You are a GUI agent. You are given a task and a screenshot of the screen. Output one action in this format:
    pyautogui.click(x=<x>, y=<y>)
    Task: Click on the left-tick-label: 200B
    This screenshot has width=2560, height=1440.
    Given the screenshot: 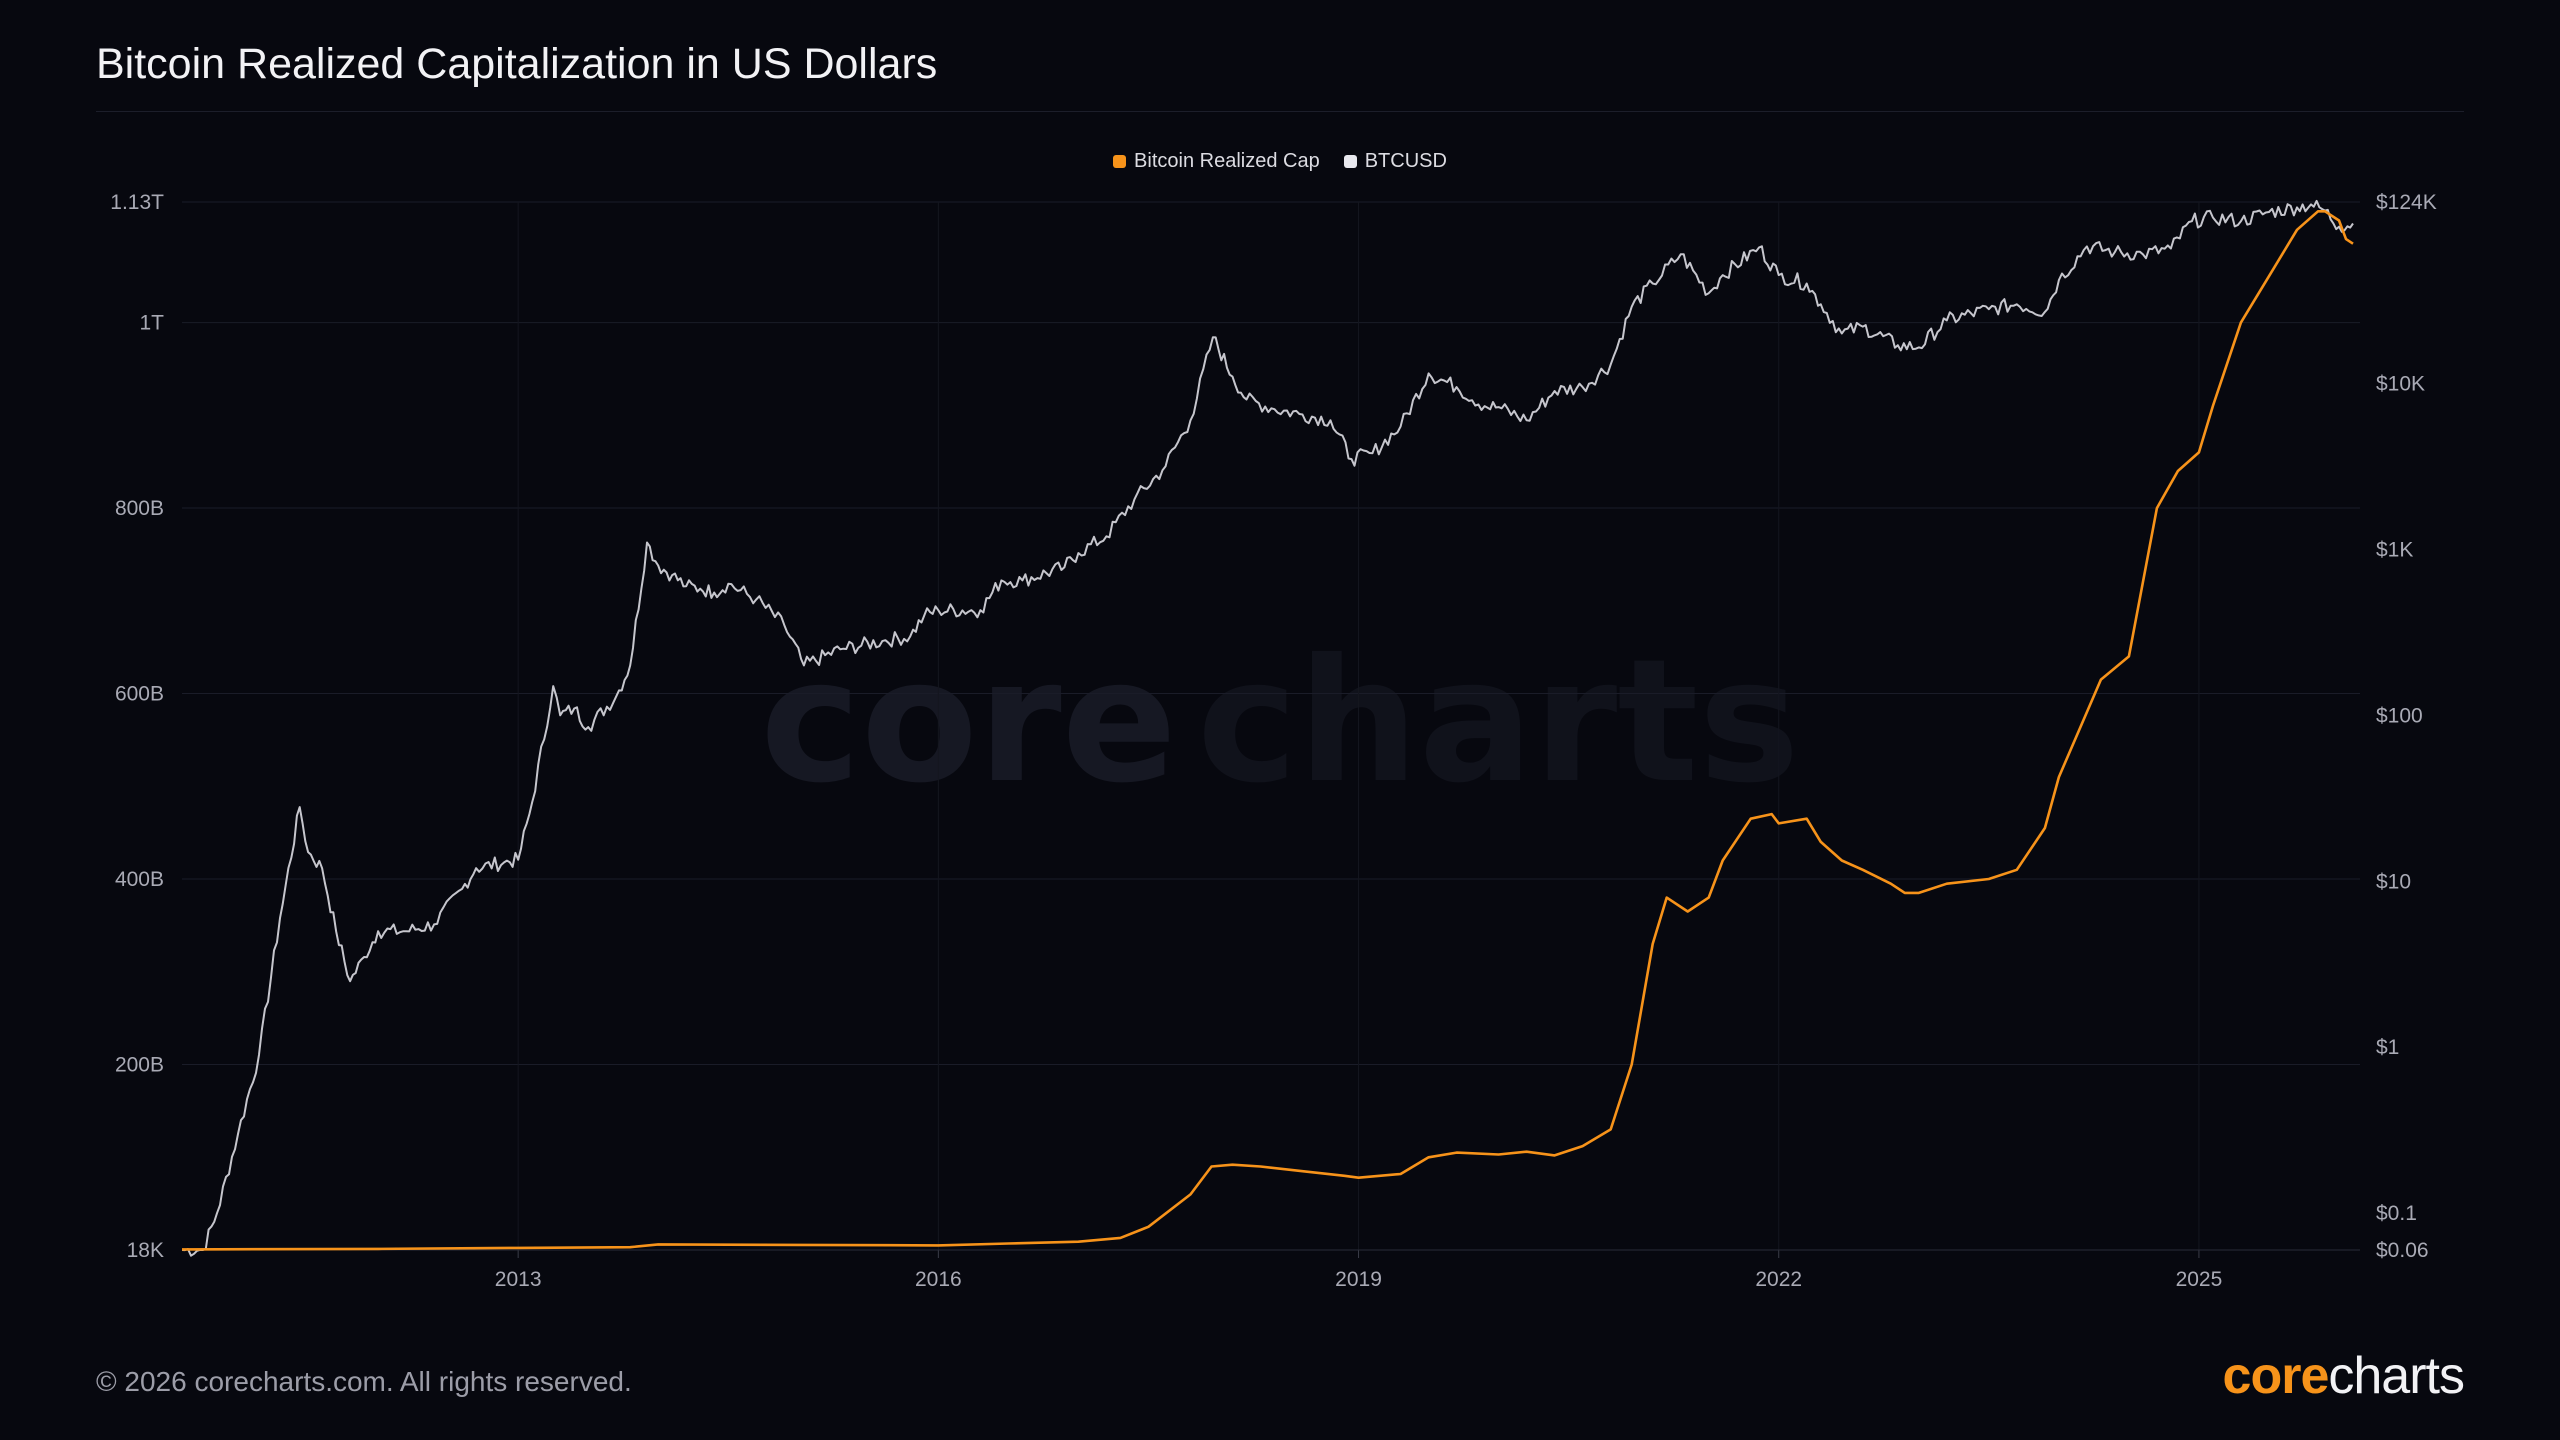 What is the action you would take?
    pyautogui.click(x=139, y=1065)
    